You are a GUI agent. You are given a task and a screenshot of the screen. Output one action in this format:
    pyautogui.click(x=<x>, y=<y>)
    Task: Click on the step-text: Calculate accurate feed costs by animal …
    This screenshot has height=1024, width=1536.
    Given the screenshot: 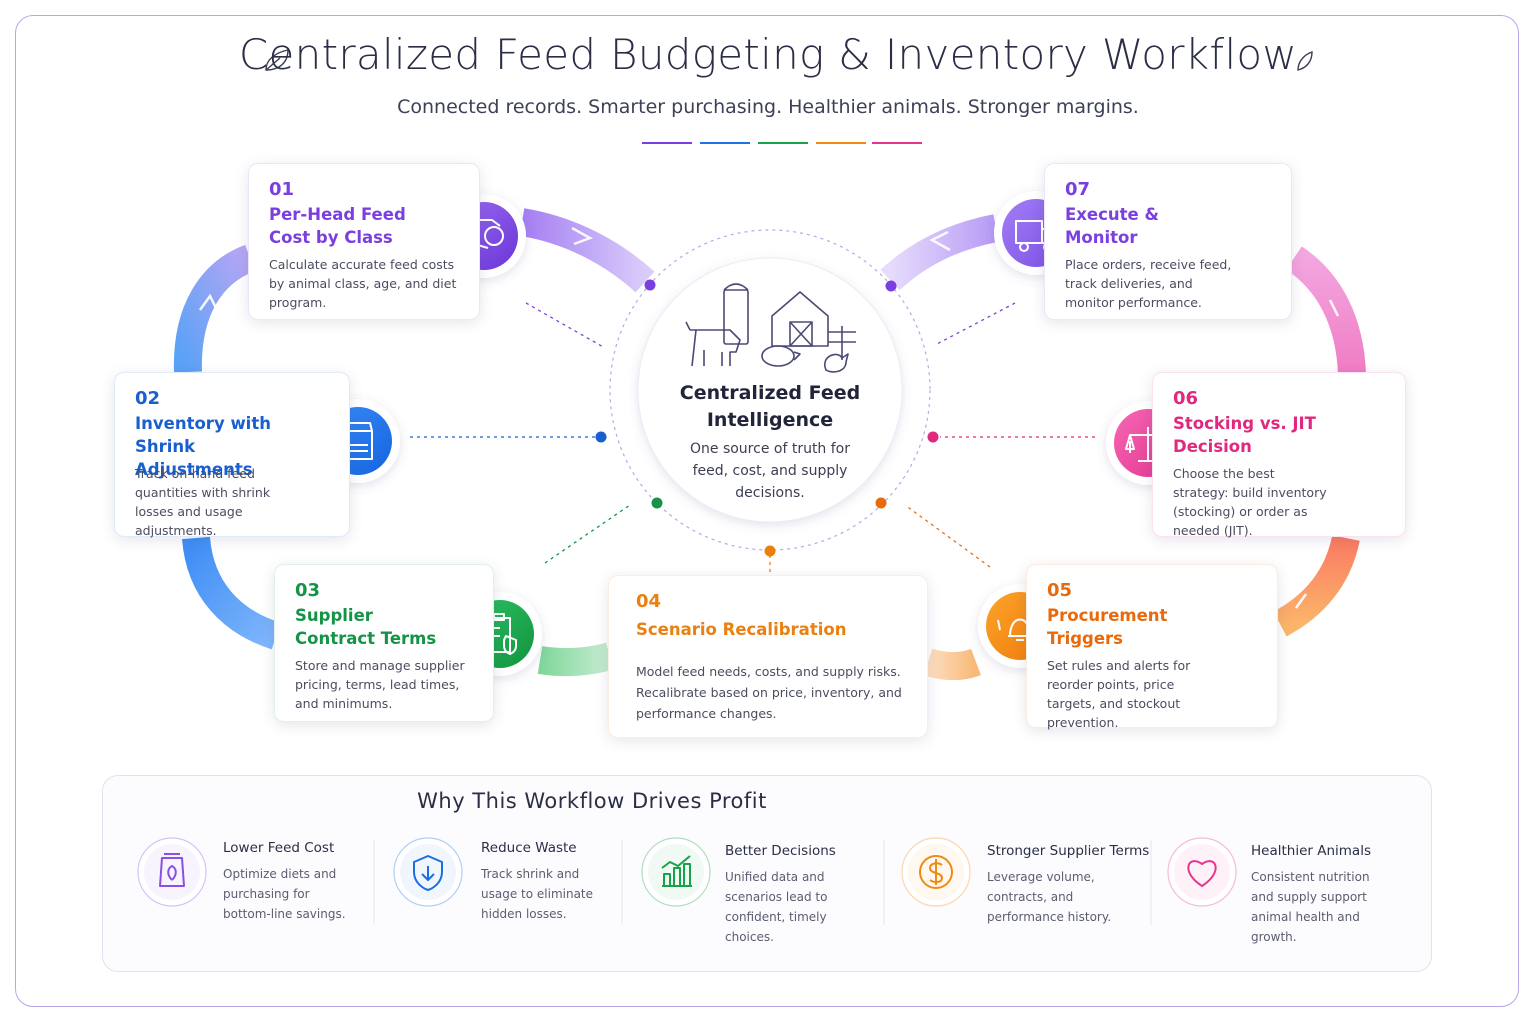 What is the action you would take?
    pyautogui.click(x=363, y=283)
    